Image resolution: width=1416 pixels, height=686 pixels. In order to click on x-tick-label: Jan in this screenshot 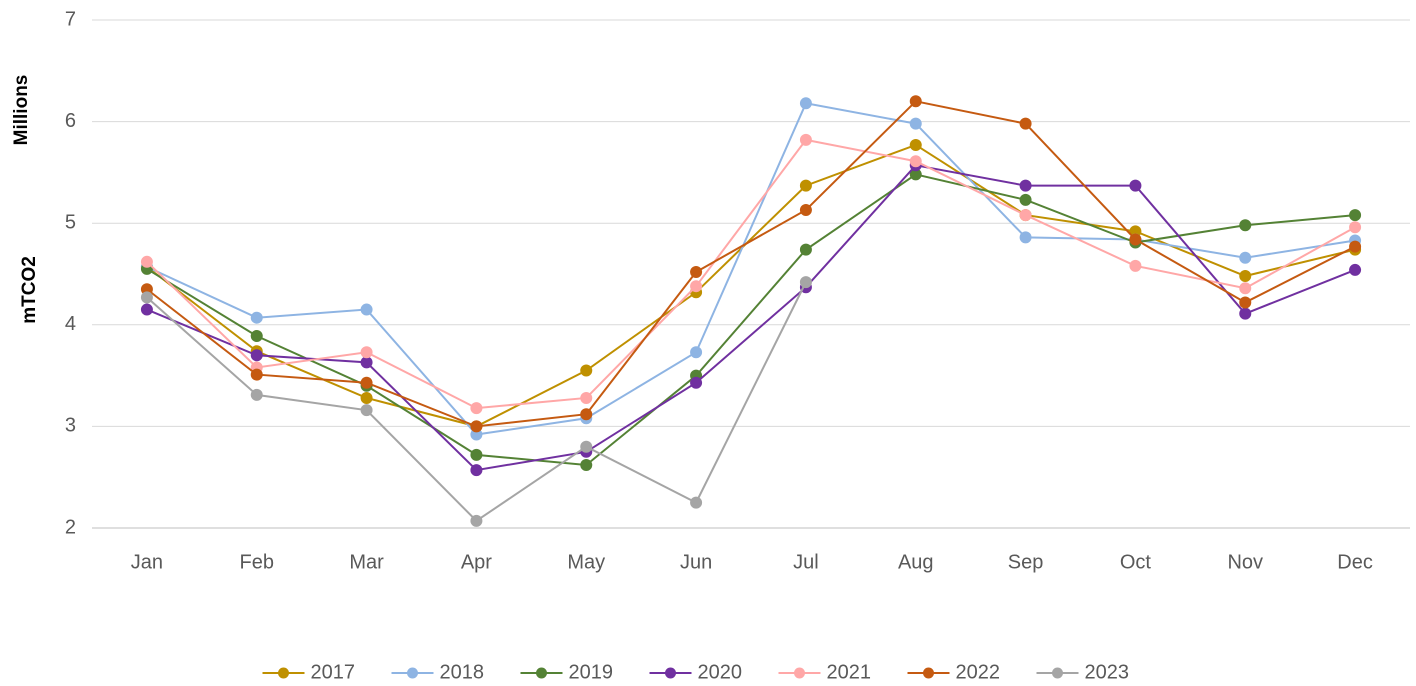, I will do `click(147, 562)`.